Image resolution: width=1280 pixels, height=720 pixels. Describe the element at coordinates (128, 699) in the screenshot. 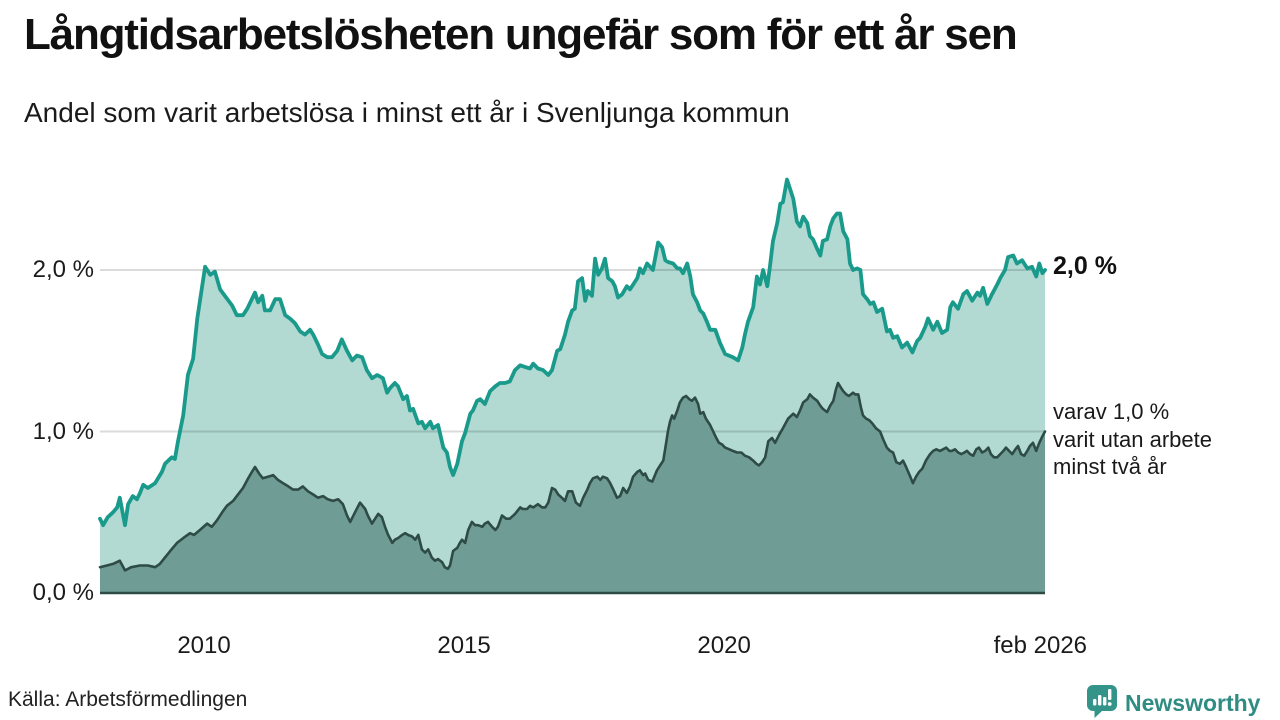

I see `source-attribution: Källa: Arbetsförmedlingen` at that location.